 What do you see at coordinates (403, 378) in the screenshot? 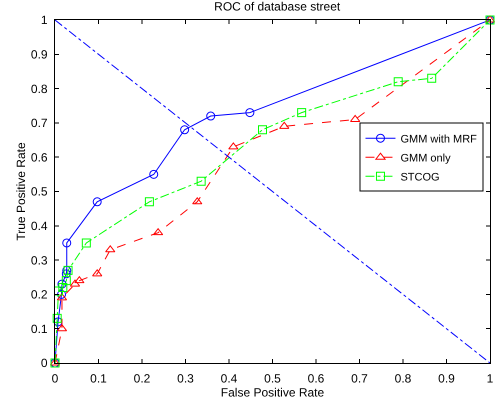
I see `x-tick-label: 0.8` at bounding box center [403, 378].